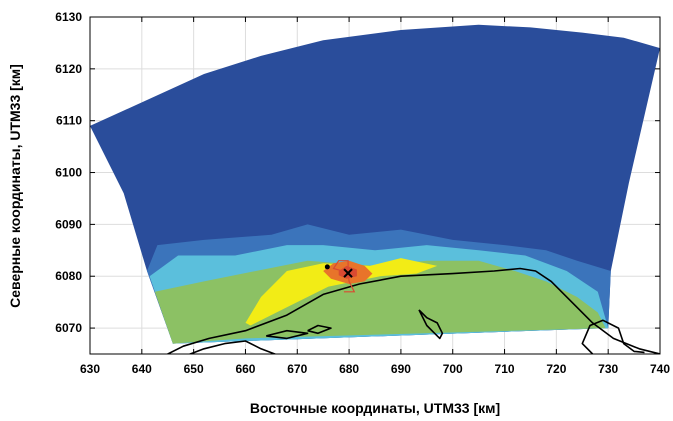  What do you see at coordinates (297, 369) in the screenshot?
I see `x-tick-label: 670` at bounding box center [297, 369].